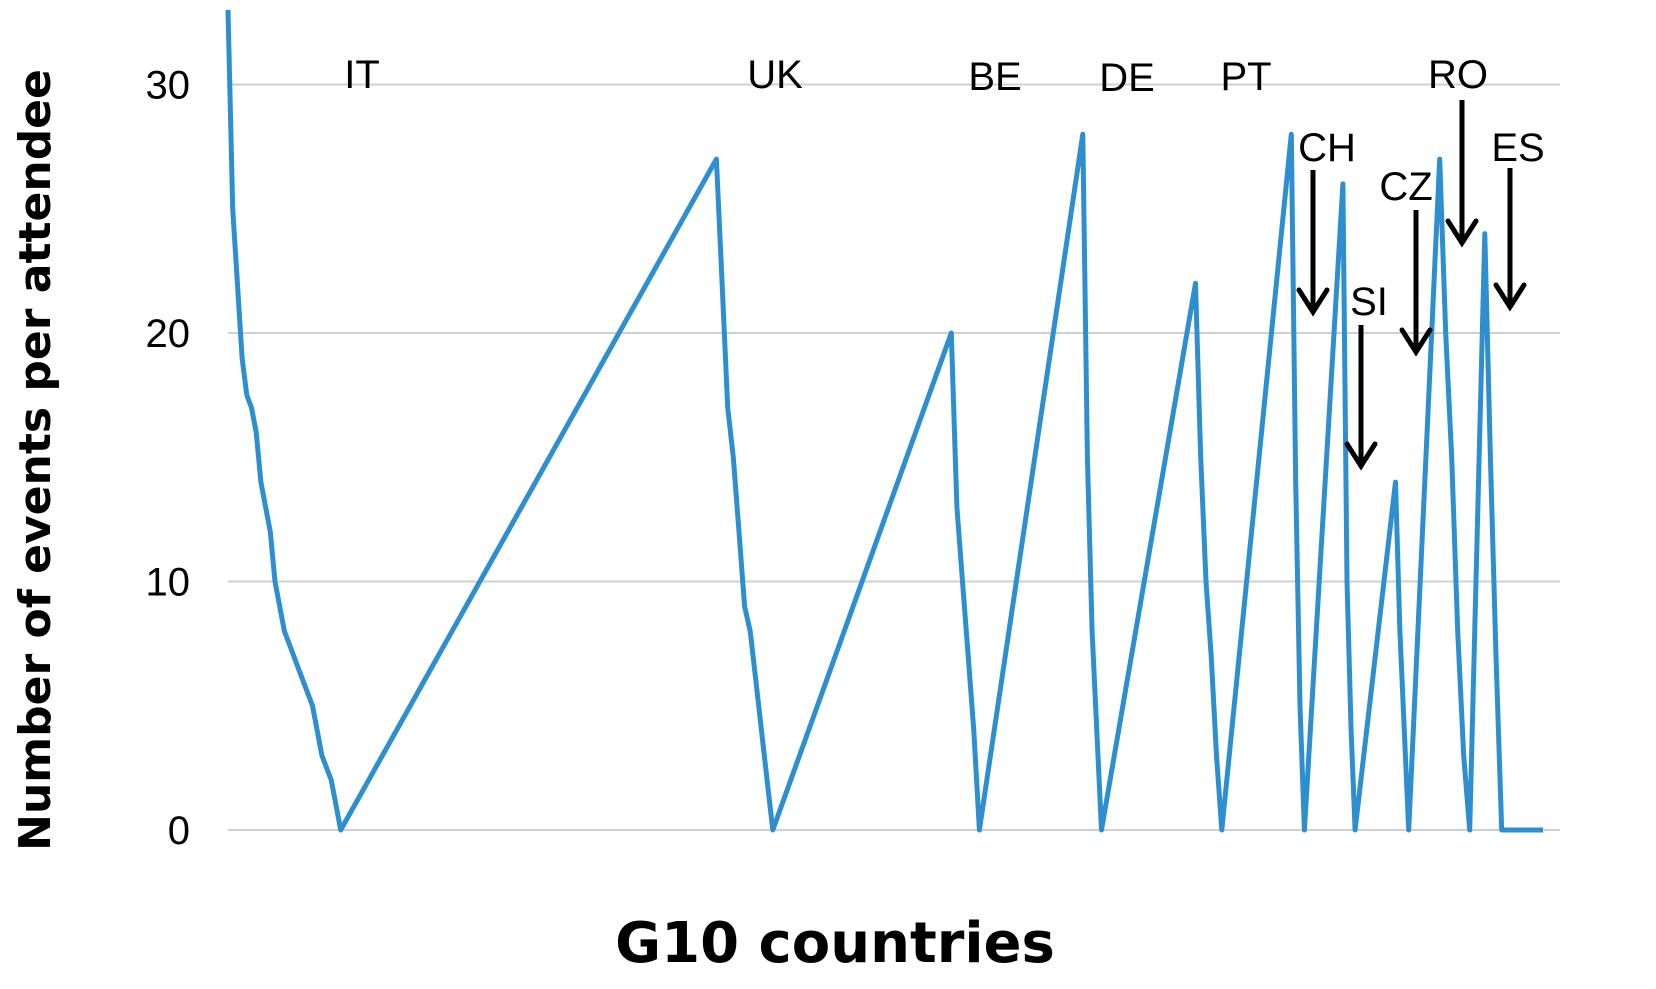  I want to click on arrow-ch, so click(1313, 243).